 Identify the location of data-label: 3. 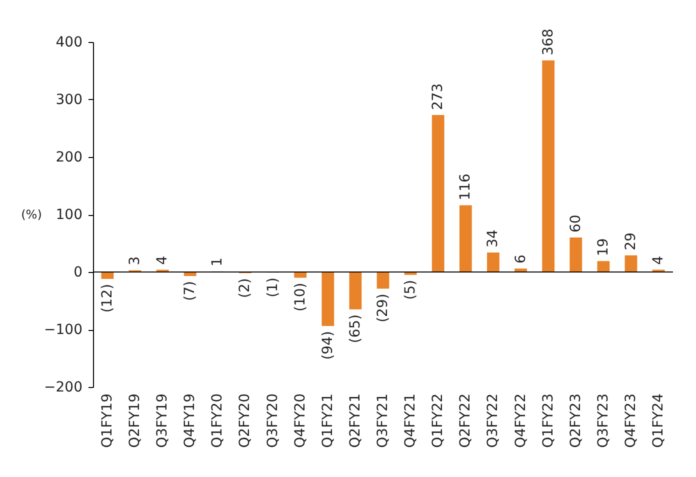
(135, 261).